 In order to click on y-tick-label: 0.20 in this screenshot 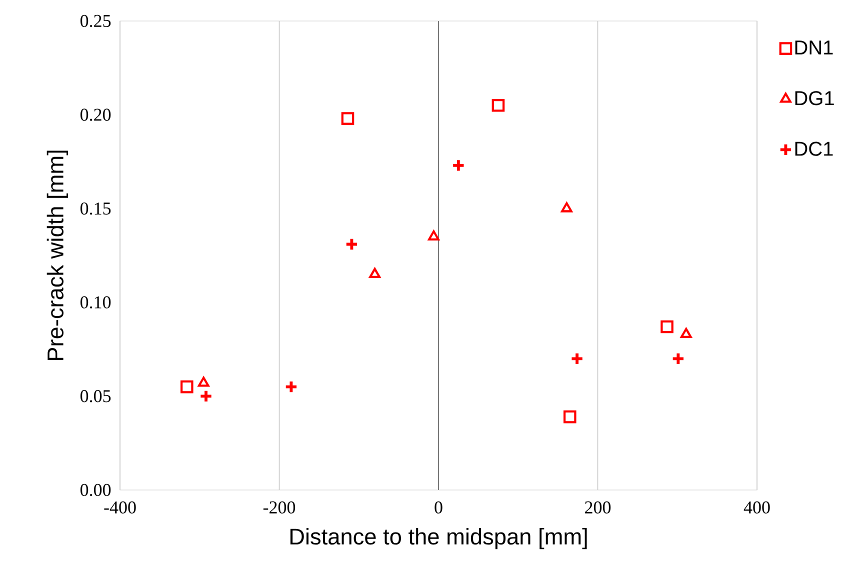, I will do `click(95, 114)`.